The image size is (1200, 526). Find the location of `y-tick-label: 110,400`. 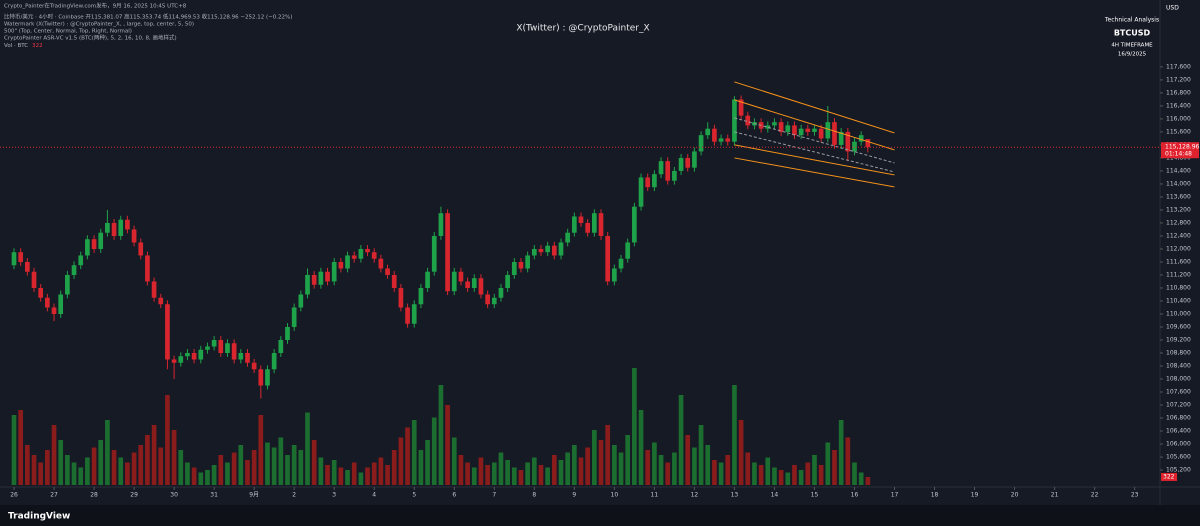

y-tick-label: 110,400 is located at coordinates (1178, 300).